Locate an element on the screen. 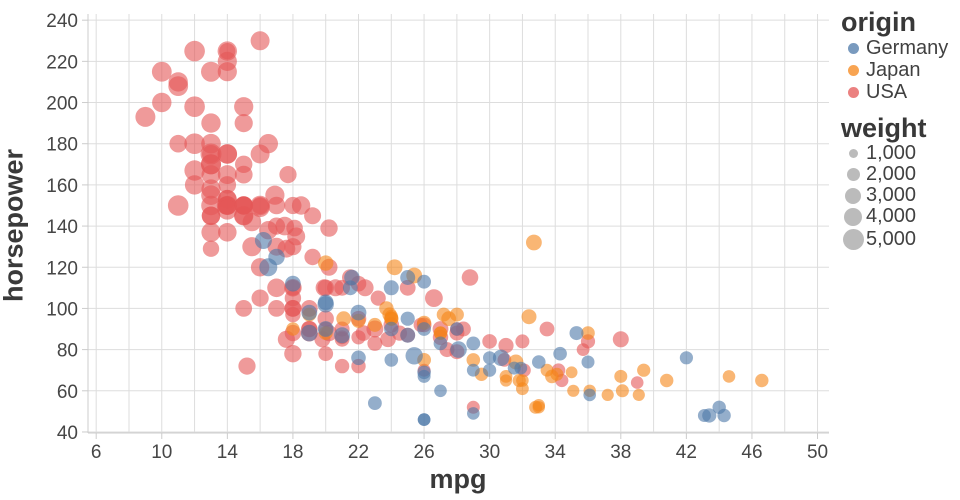  y-tick-label: 60 is located at coordinates (67, 392).